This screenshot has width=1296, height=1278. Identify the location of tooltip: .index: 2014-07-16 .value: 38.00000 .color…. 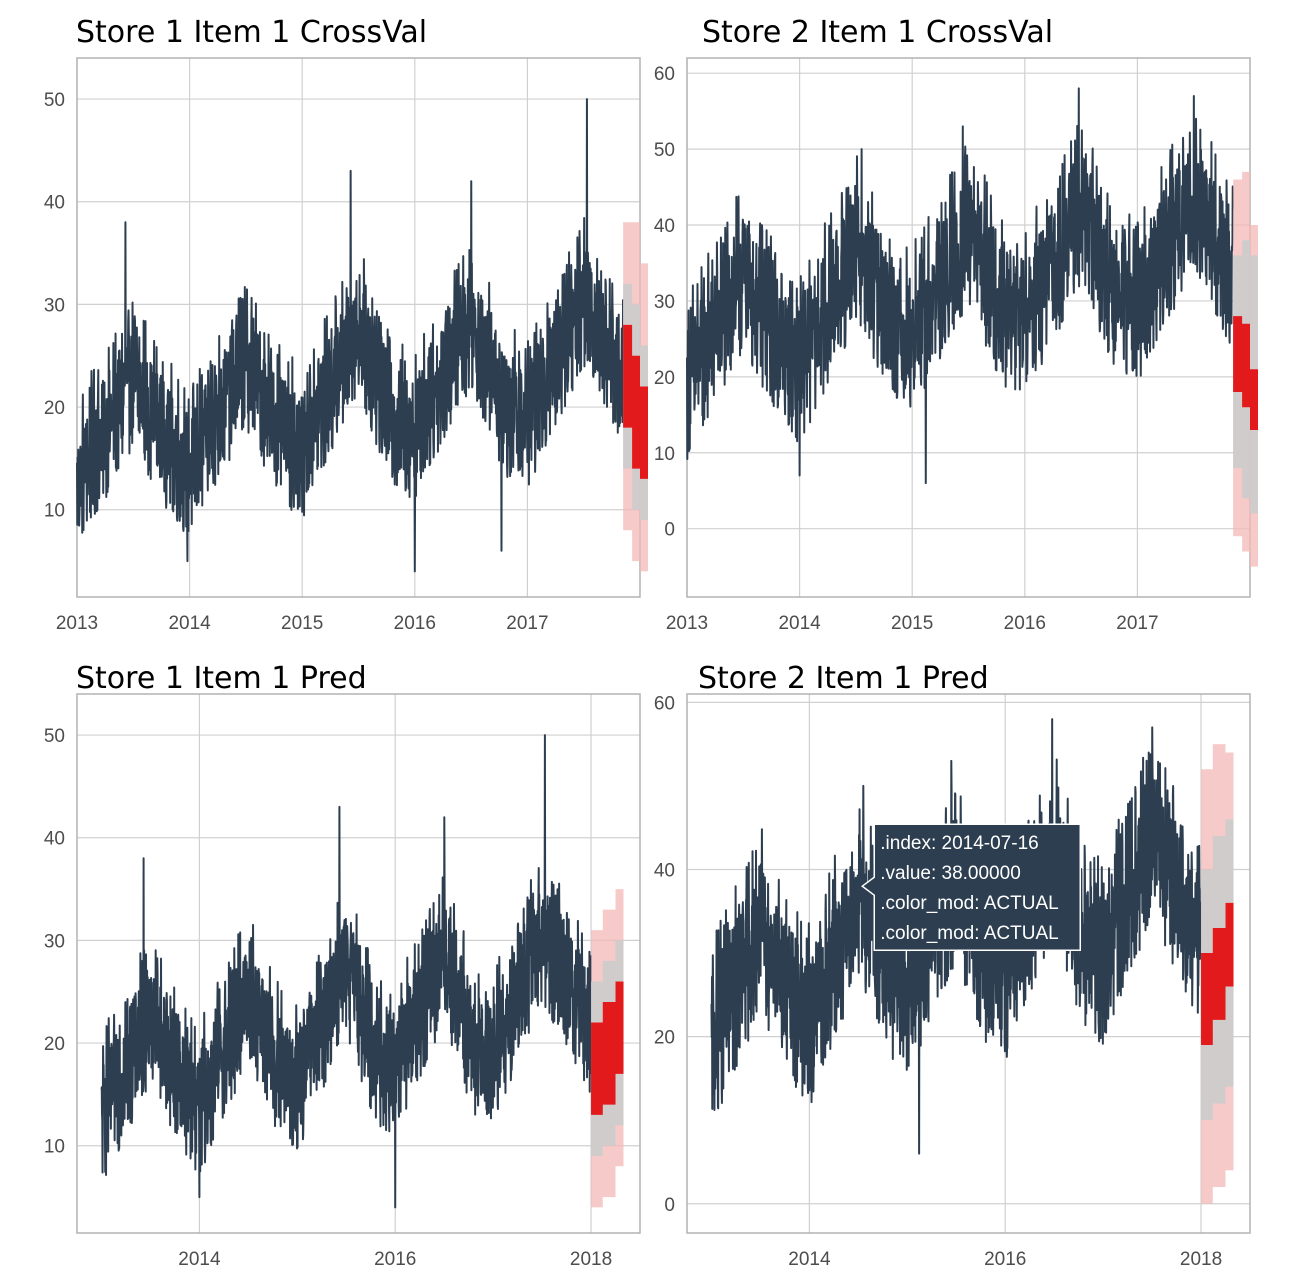
(971, 887).